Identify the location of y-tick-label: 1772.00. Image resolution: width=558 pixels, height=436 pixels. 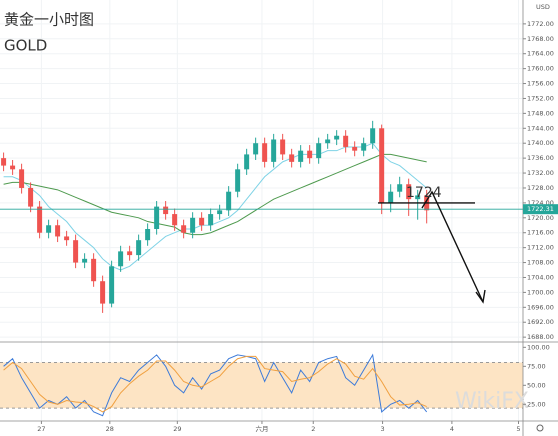
(540, 24).